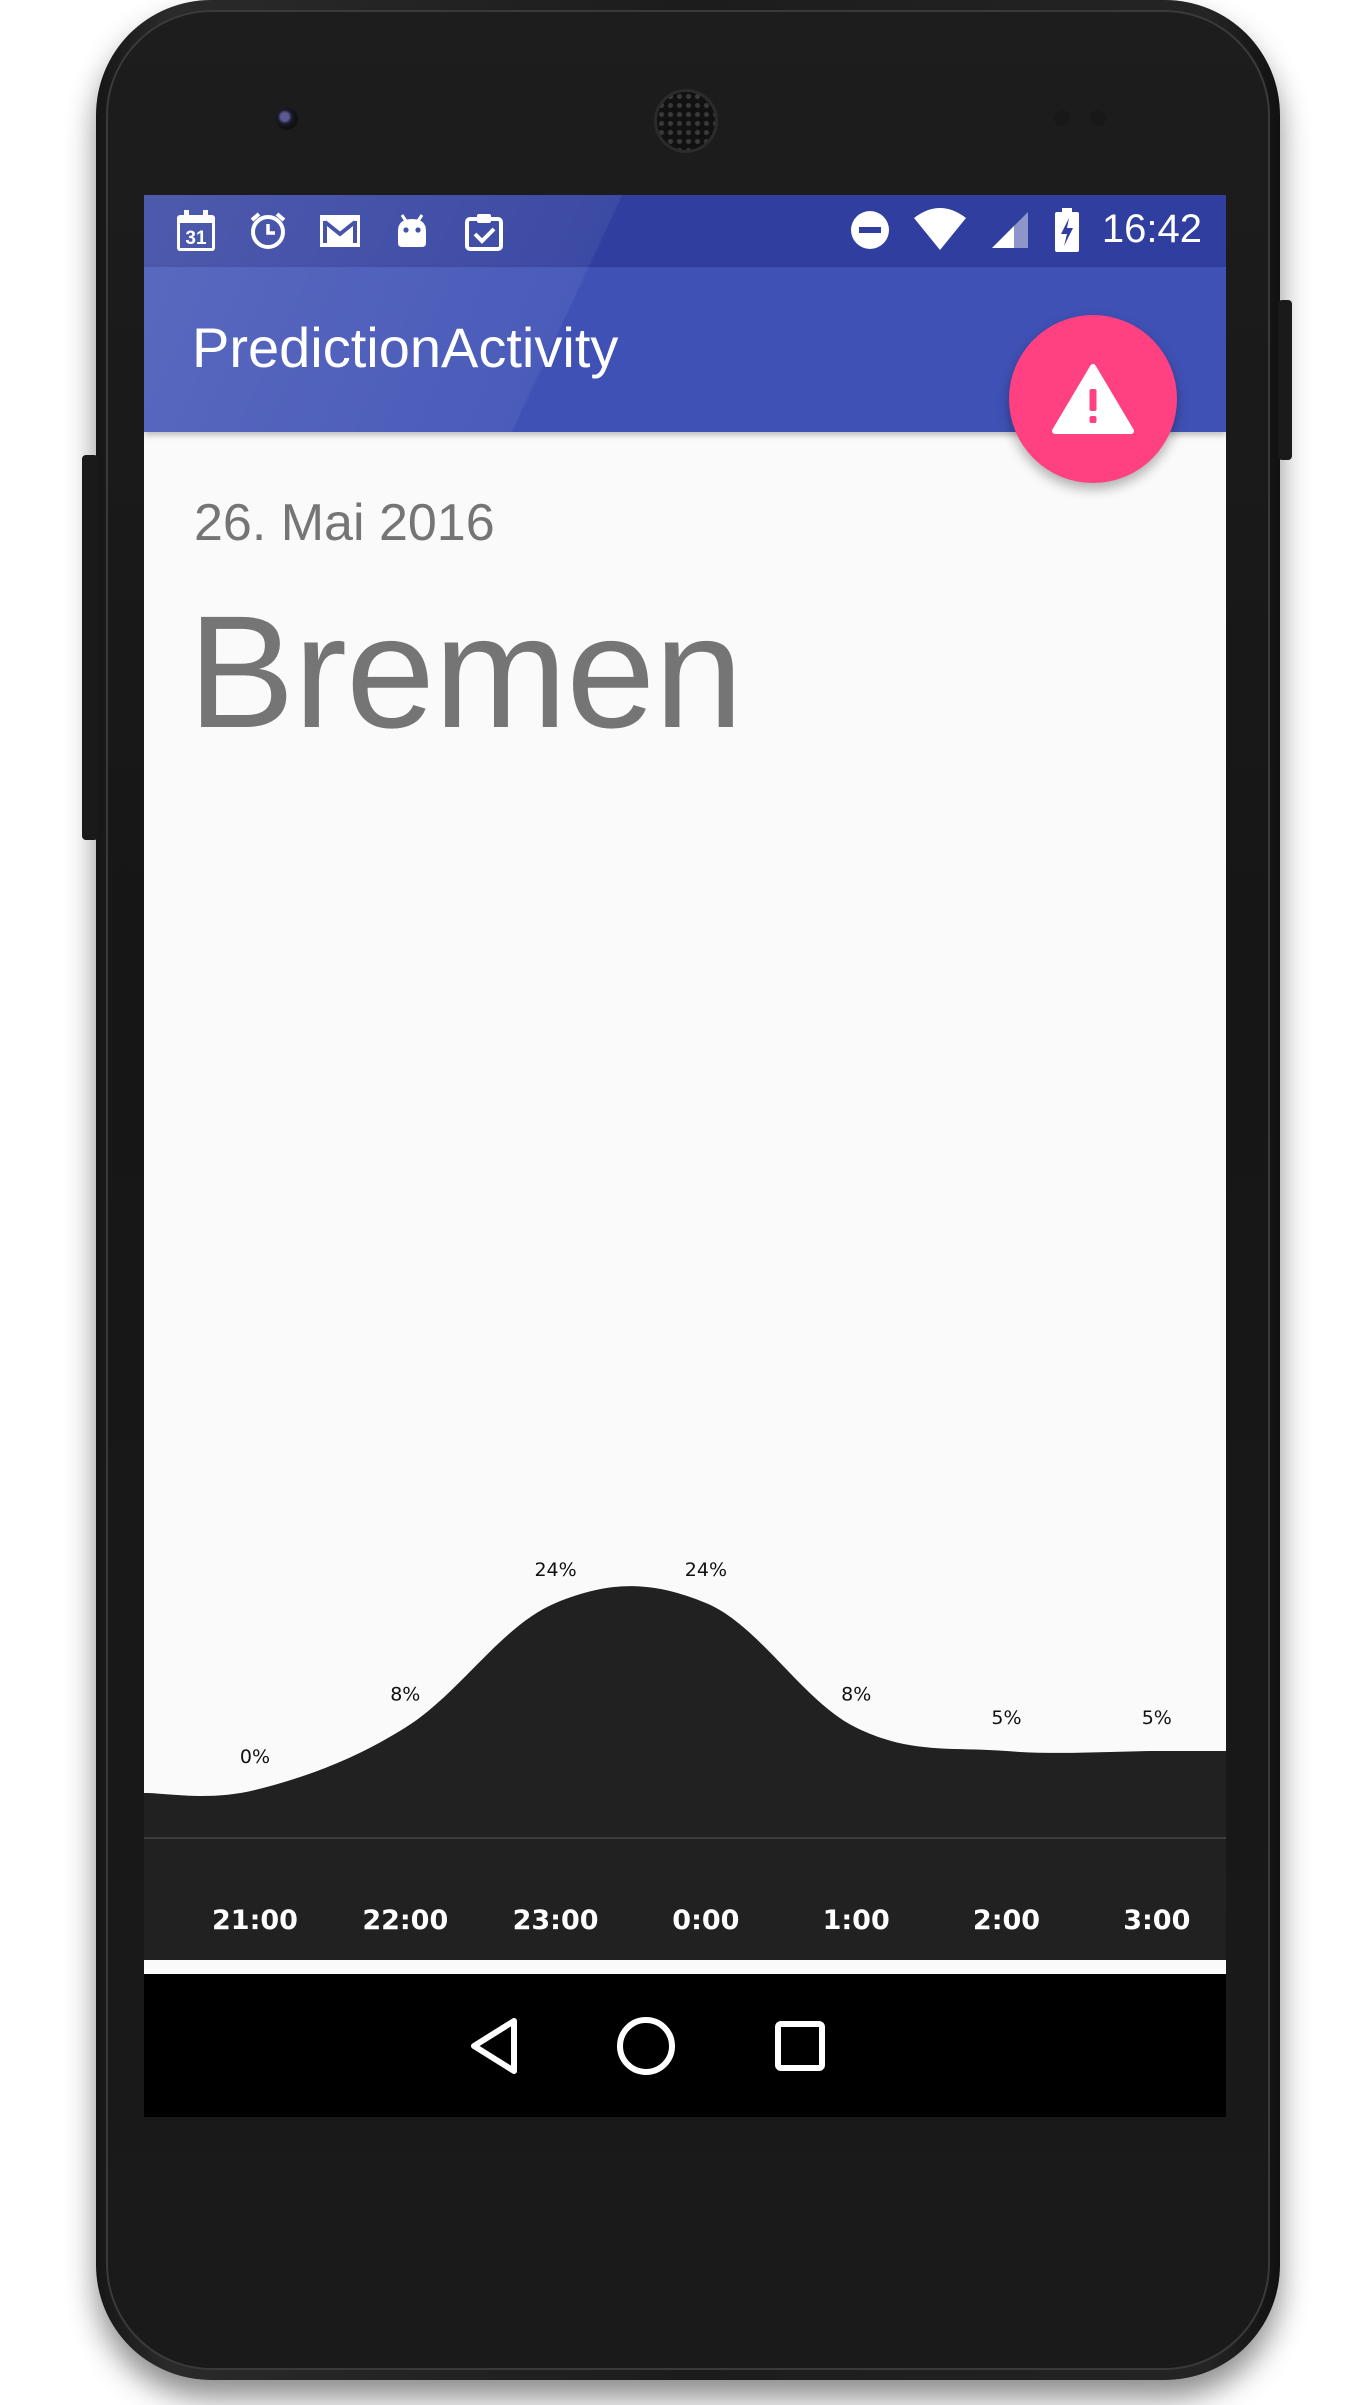  Describe the element at coordinates (1062, 118) in the screenshot. I see `proximity-sensor` at that location.